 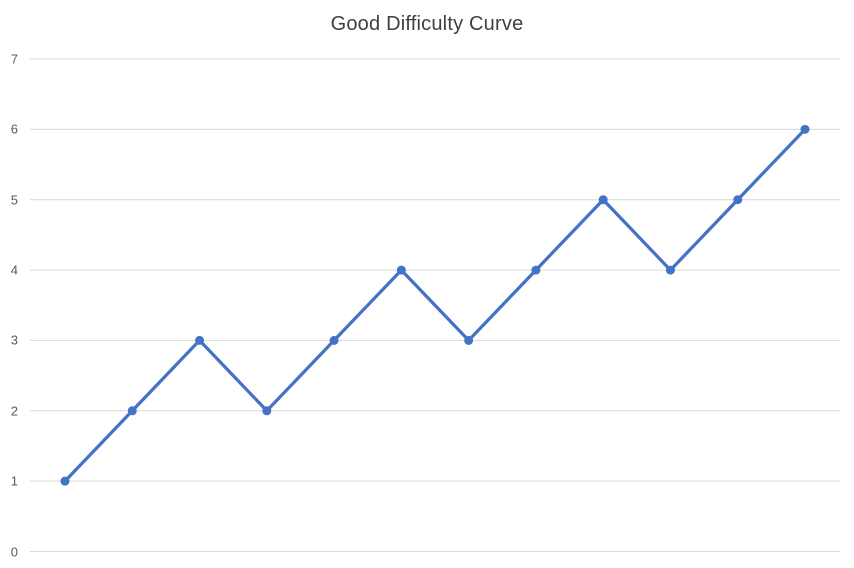 What do you see at coordinates (14, 59) in the screenshot?
I see `y-tick-label: 7` at bounding box center [14, 59].